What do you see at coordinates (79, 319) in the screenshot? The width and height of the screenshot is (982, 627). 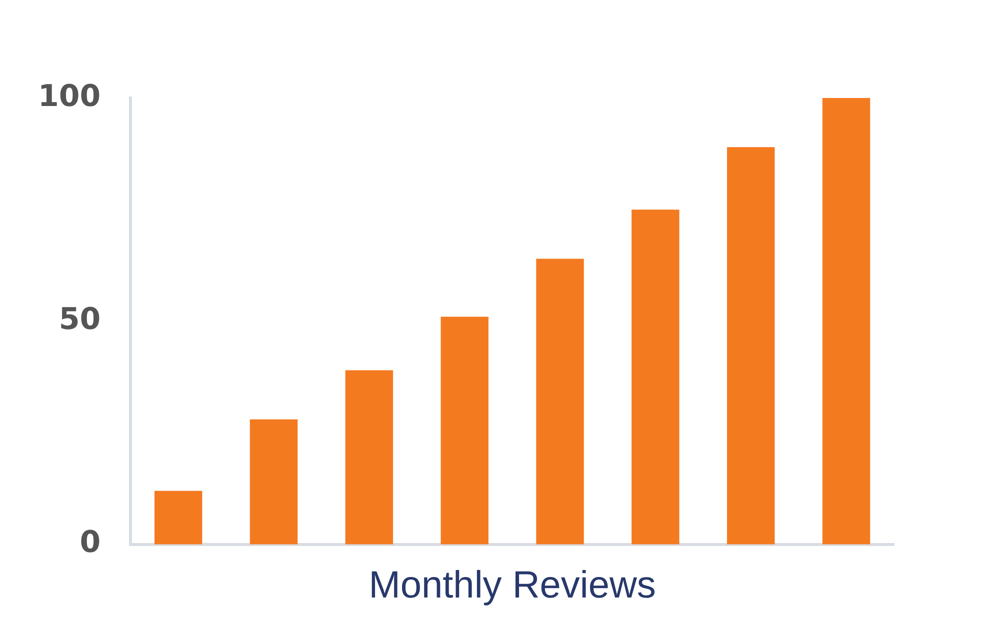 I see `y-tick-label: 50` at bounding box center [79, 319].